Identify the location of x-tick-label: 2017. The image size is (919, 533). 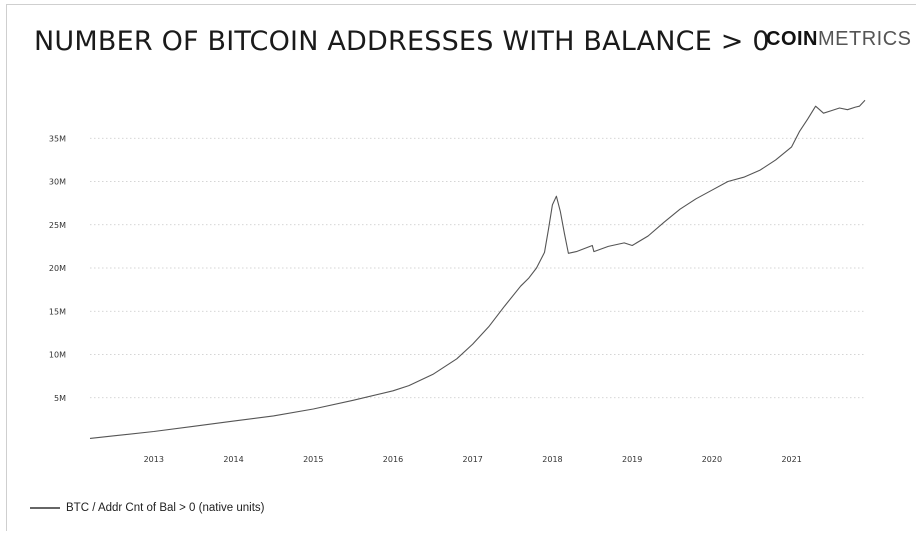
(473, 459).